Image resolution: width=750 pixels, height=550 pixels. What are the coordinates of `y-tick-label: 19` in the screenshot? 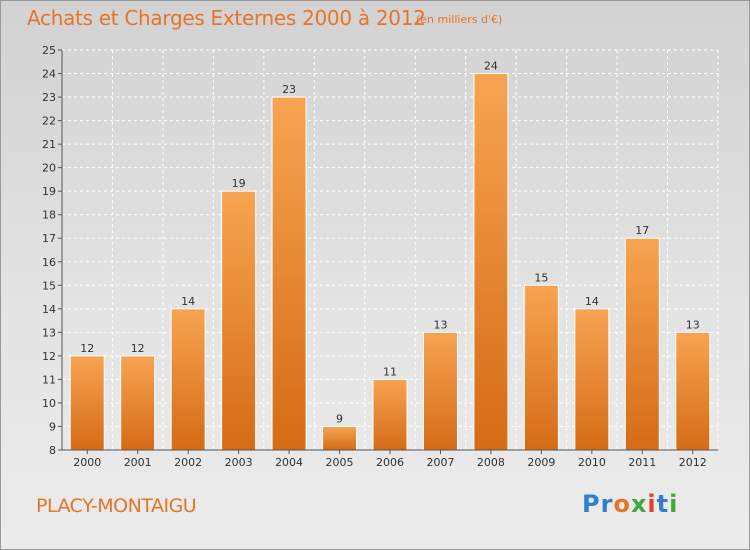 It's located at (49, 191).